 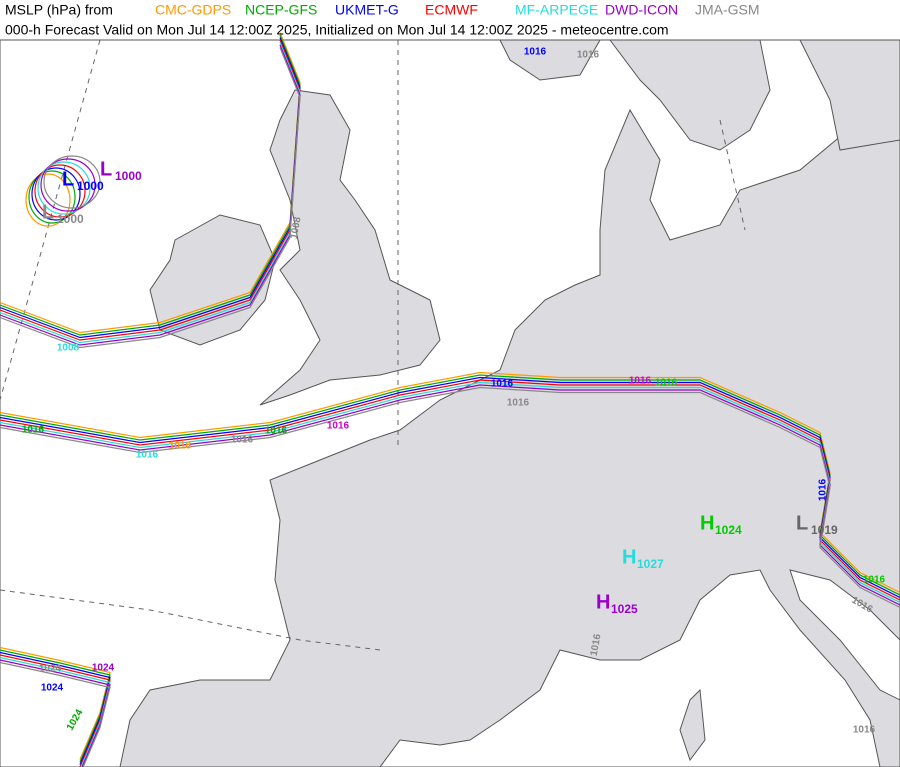 What do you see at coordinates (728, 530) in the screenshot?
I see `center-value: 1024` at bounding box center [728, 530].